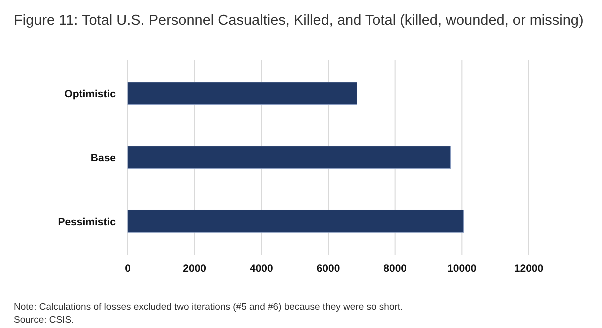 Image resolution: width=602 pixels, height=328 pixels. I want to click on source-note: Source: CSIS., so click(44, 320).